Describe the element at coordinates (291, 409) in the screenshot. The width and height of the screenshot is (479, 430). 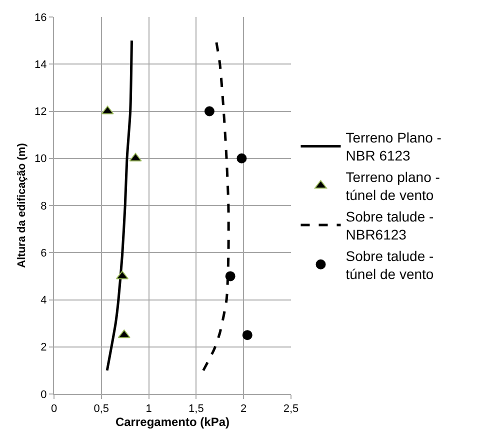
I see `x-tick-label: 2,5` at that location.